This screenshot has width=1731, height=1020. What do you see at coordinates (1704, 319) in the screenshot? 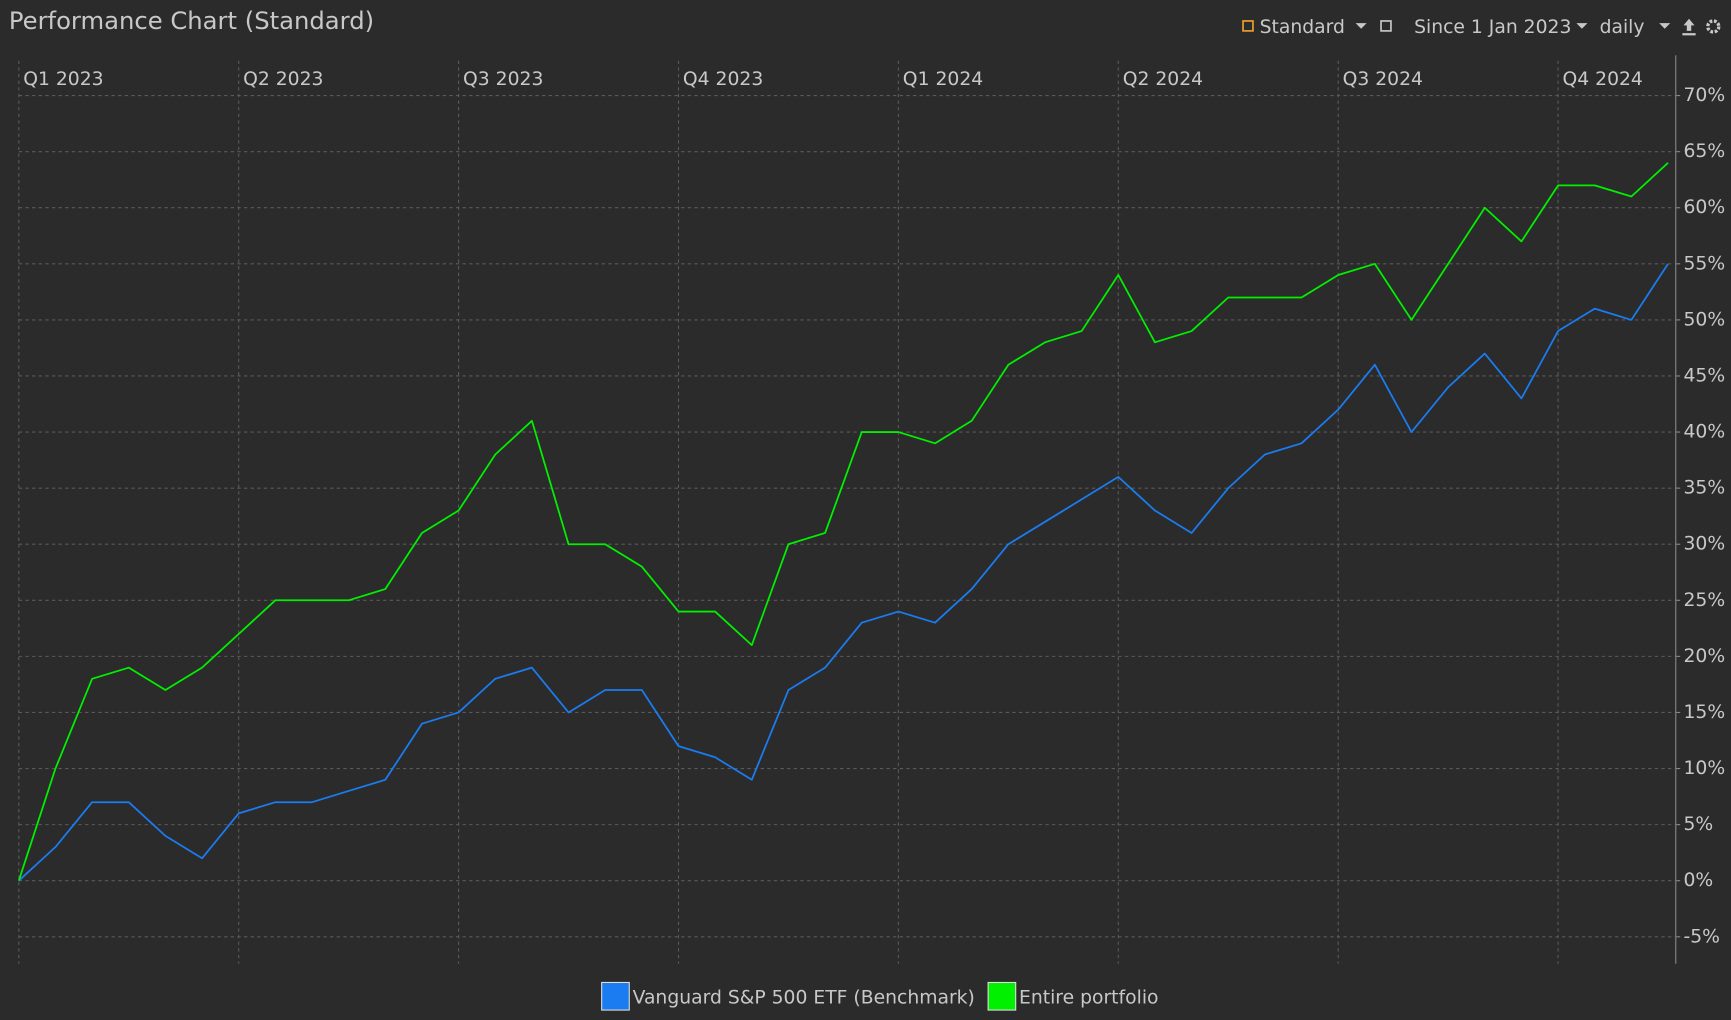
I see `y-tick-label: 50%` at bounding box center [1704, 319].